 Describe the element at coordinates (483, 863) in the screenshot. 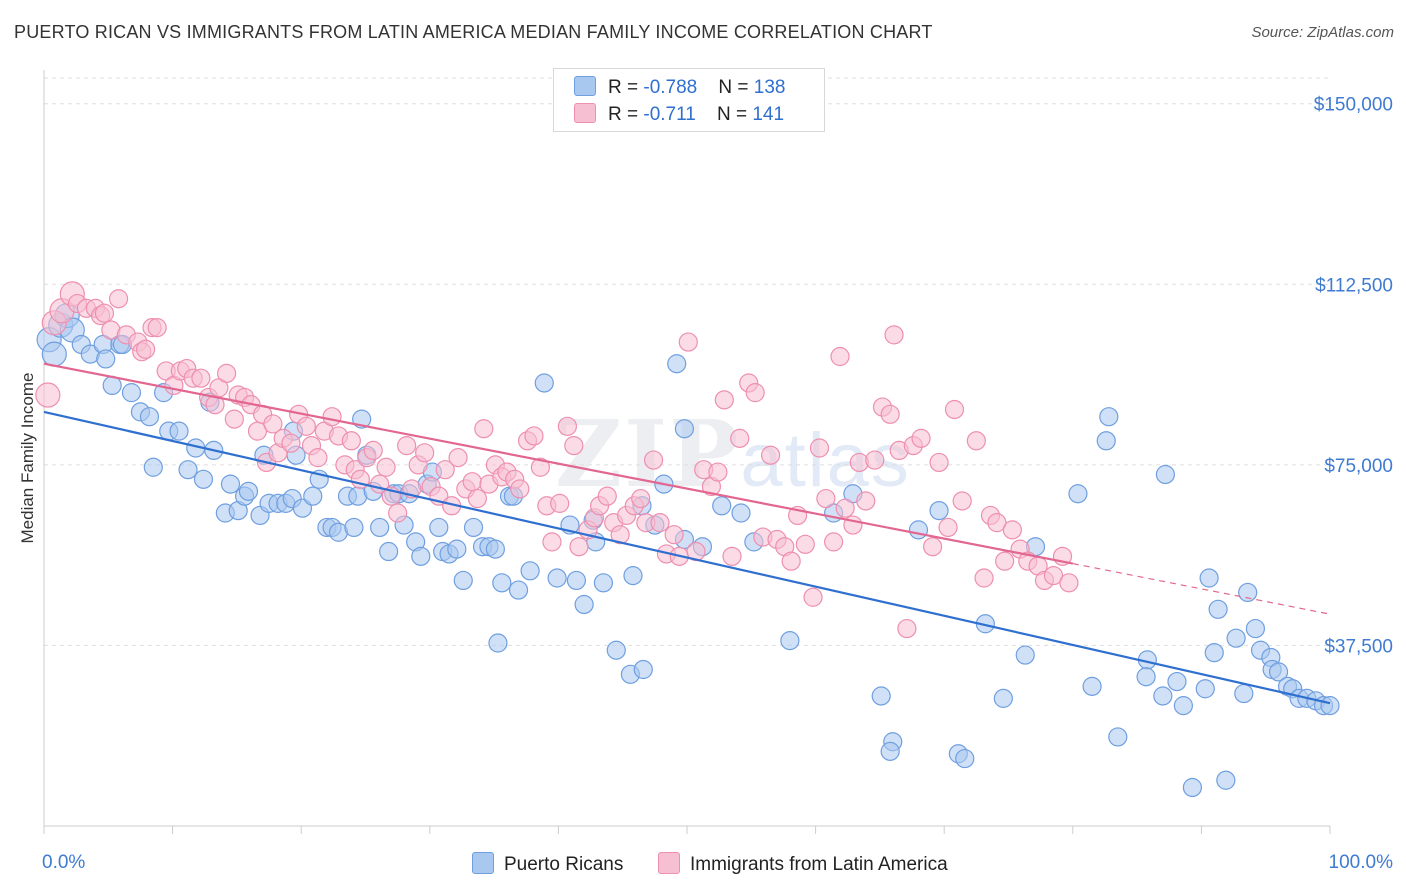

I see `bottom-legend-swatch-blue` at that location.